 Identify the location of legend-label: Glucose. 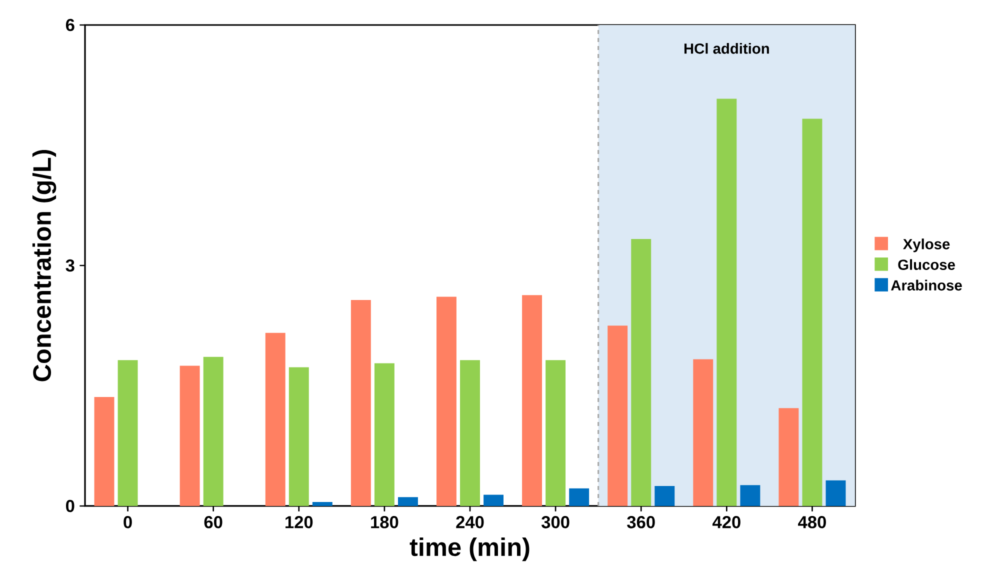
(926, 264).